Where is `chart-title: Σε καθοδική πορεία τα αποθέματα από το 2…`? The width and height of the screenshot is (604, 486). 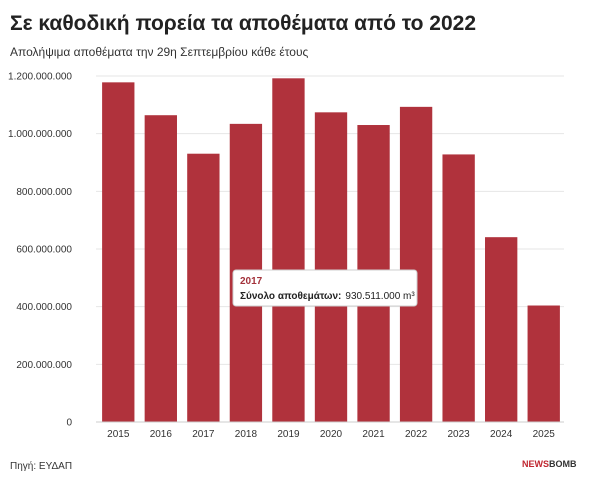
chart-title: Σε καθοδική πορεία τα αποθέματα από το 2… is located at coordinates (243, 23).